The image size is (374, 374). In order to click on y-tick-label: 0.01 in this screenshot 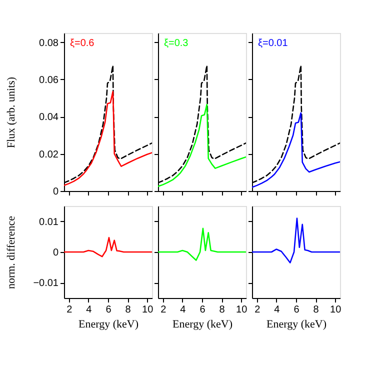, I will do `click(49, 222)`.